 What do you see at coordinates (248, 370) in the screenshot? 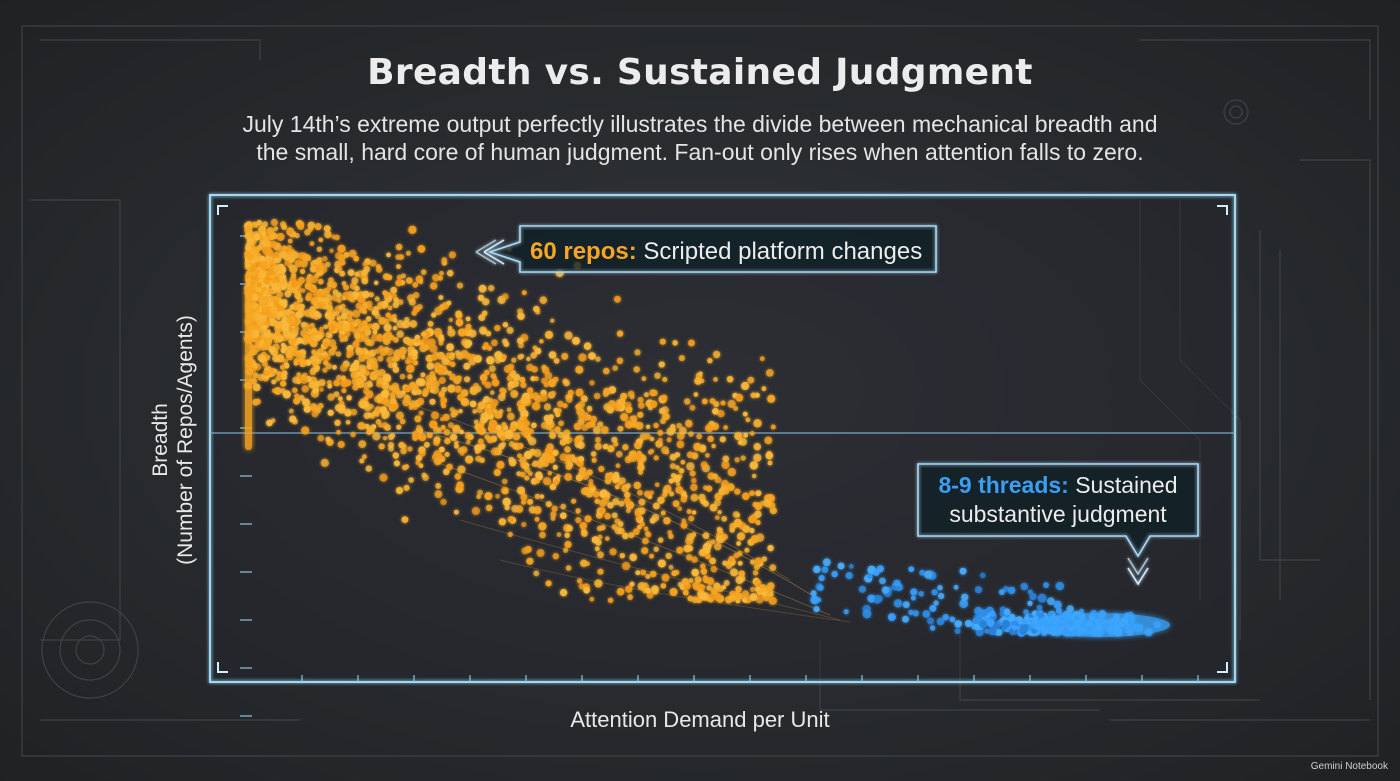
I see `orange-vertical-cluster` at bounding box center [248, 370].